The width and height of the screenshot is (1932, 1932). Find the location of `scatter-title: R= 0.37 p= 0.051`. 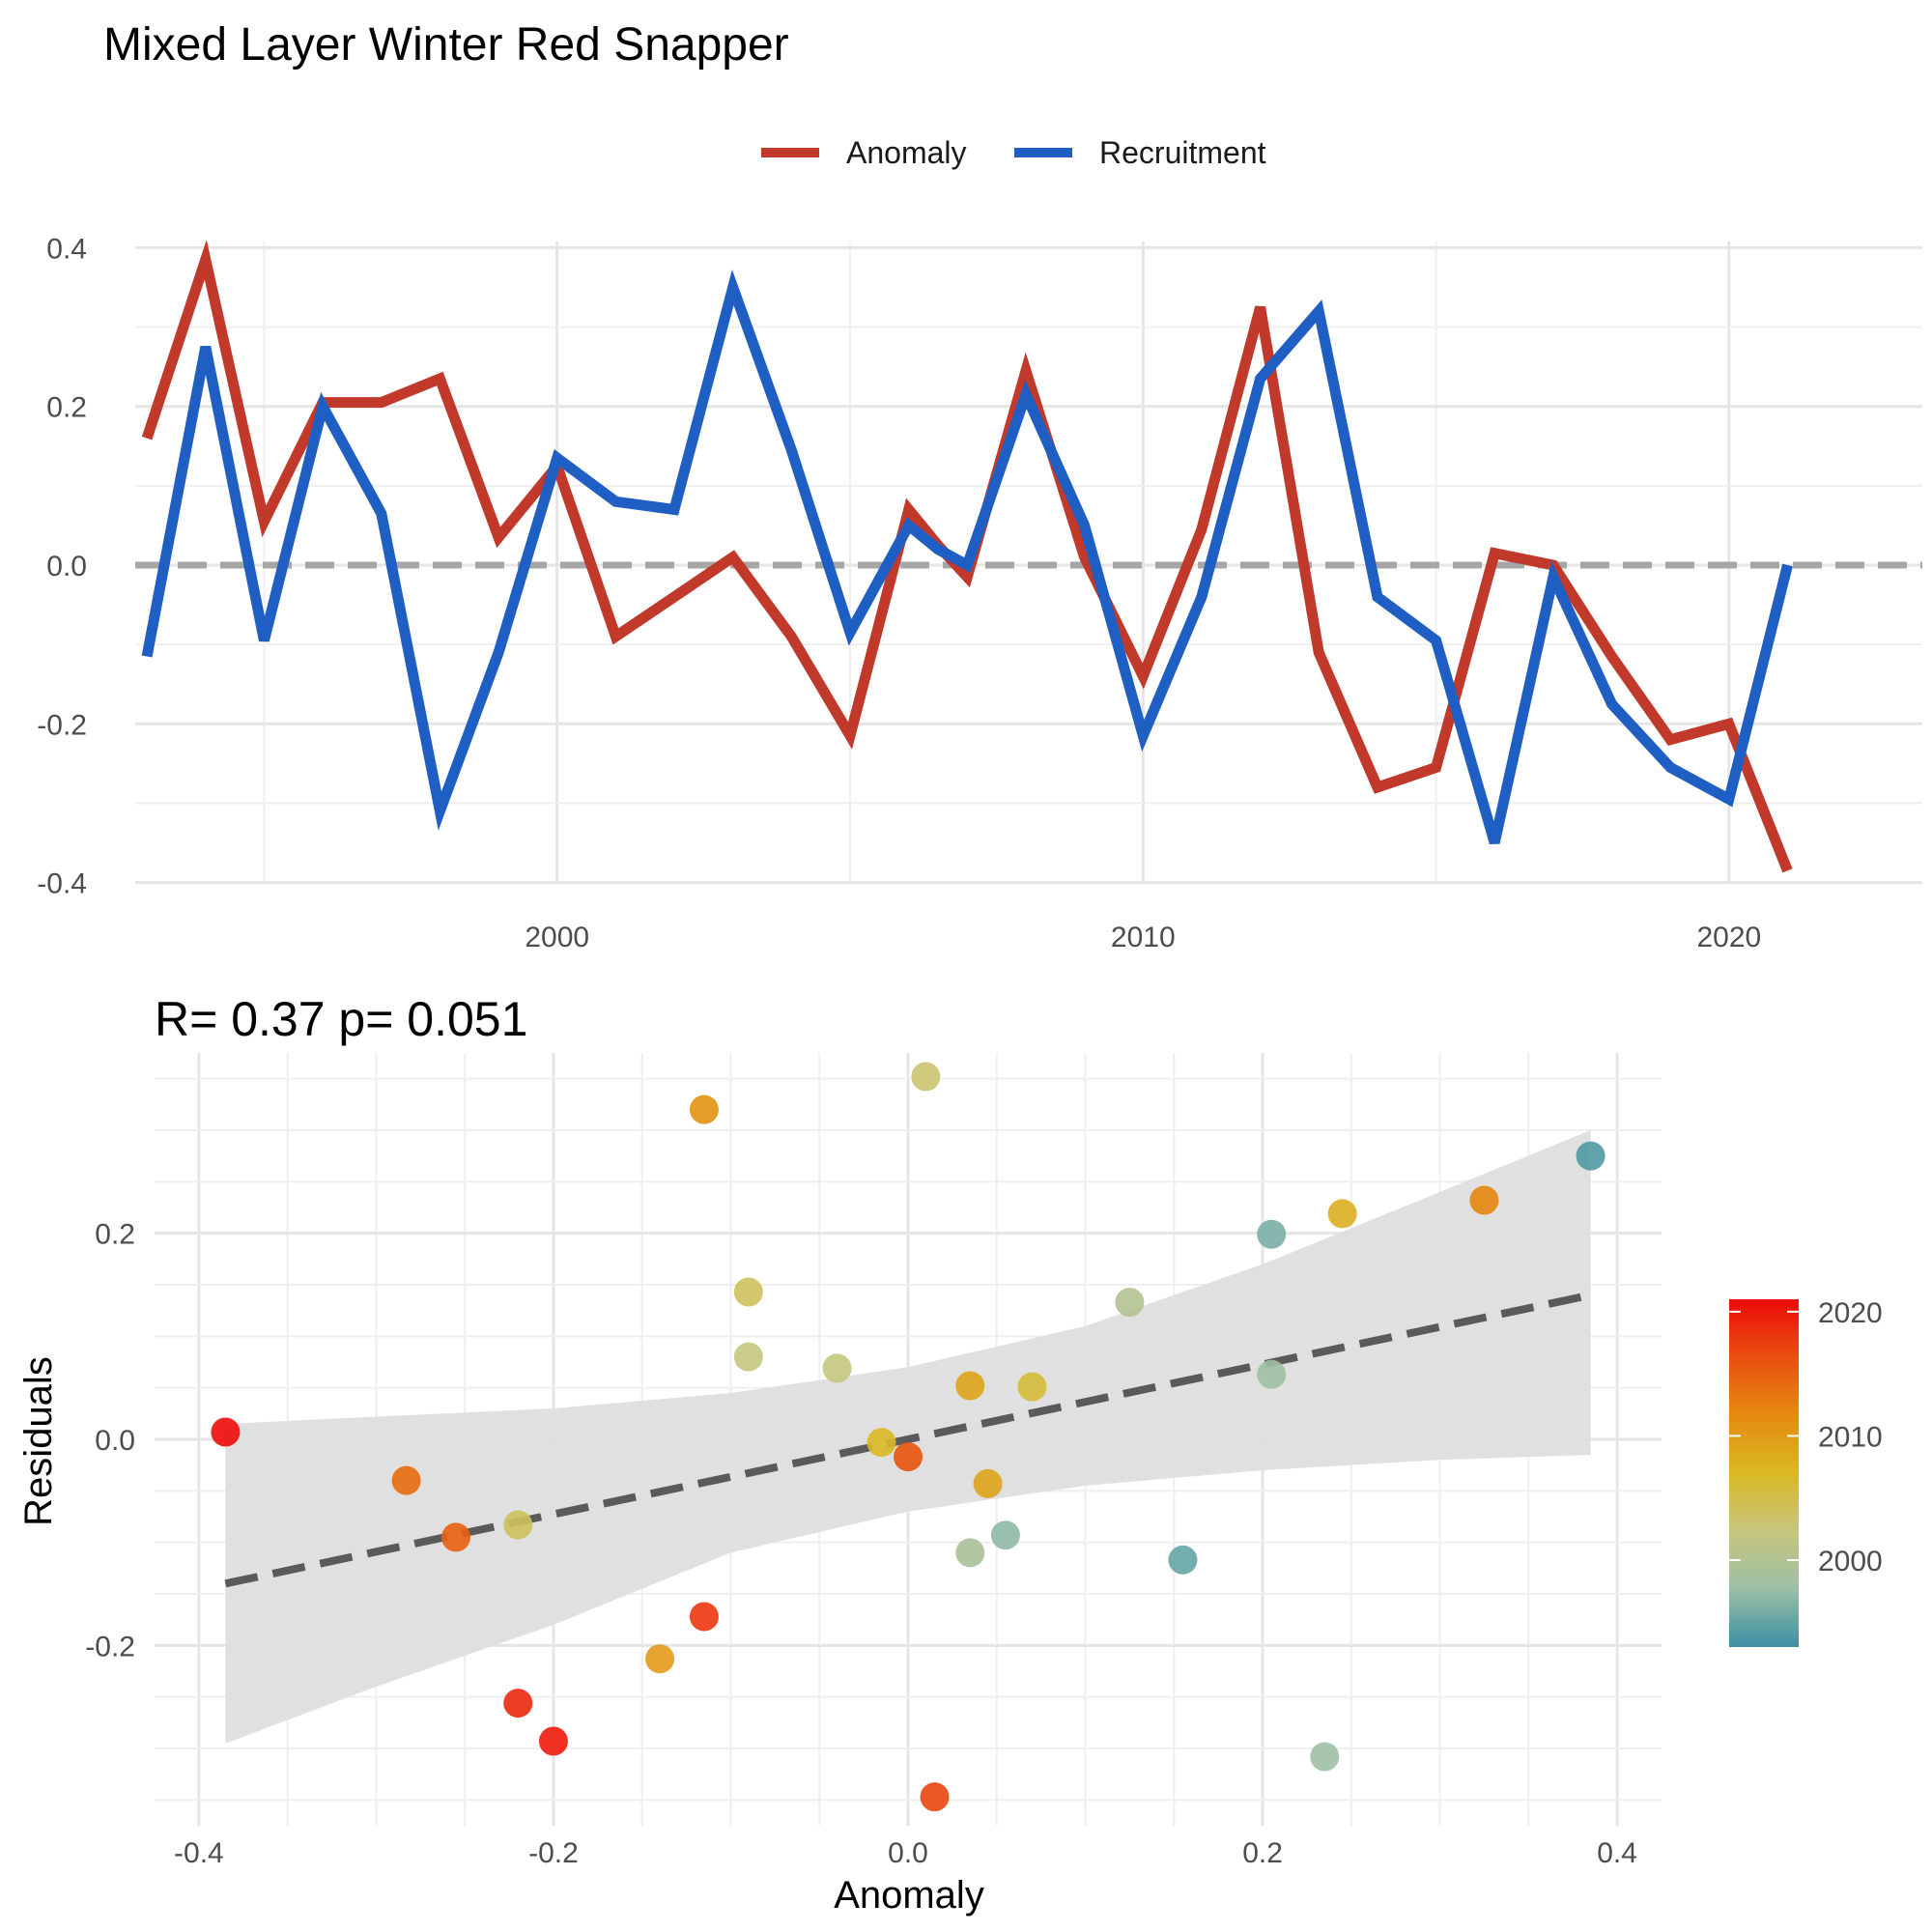

scatter-title: R= 0.37 p= 0.051 is located at coordinates (341, 1019).